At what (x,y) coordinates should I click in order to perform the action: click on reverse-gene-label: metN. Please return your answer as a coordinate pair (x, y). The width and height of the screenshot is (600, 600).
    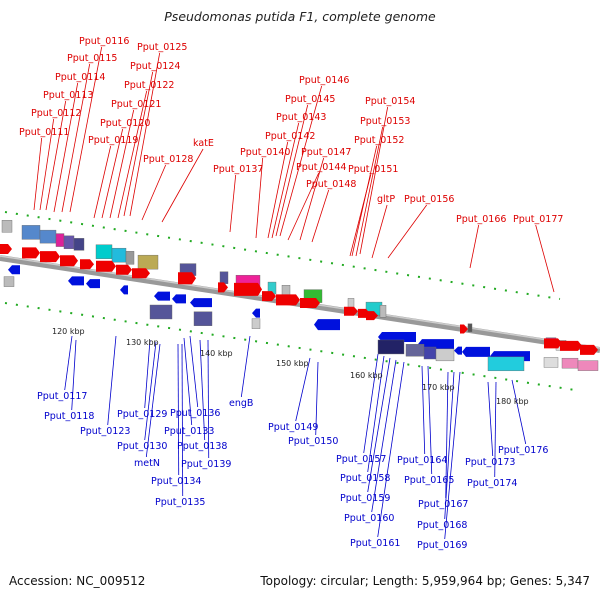
    Looking at the image, I should click on (147, 463).